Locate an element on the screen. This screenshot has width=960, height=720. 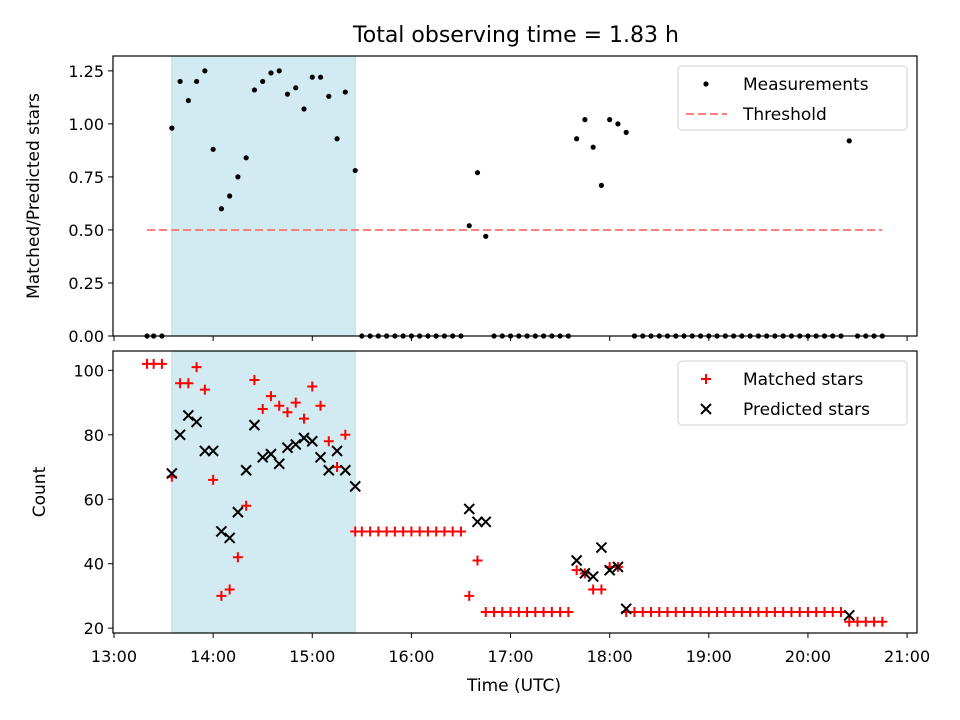
x-tick-label: 14:00 is located at coordinates (213, 656).